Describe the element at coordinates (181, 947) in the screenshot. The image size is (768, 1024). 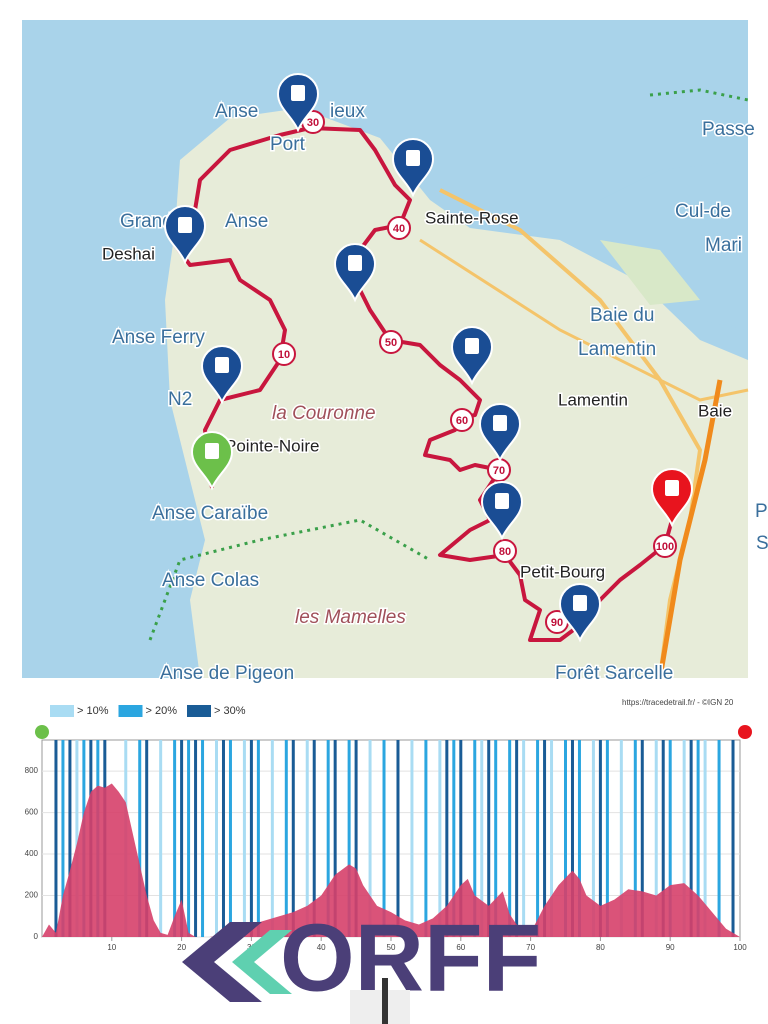
I see `x-tick-label: 20` at that location.